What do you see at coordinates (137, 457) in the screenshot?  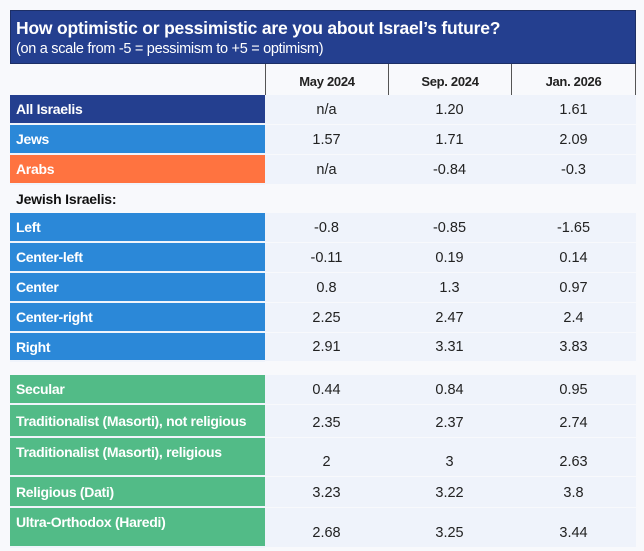 I see `row-label: Traditionalist (Masorti), religious` at bounding box center [137, 457].